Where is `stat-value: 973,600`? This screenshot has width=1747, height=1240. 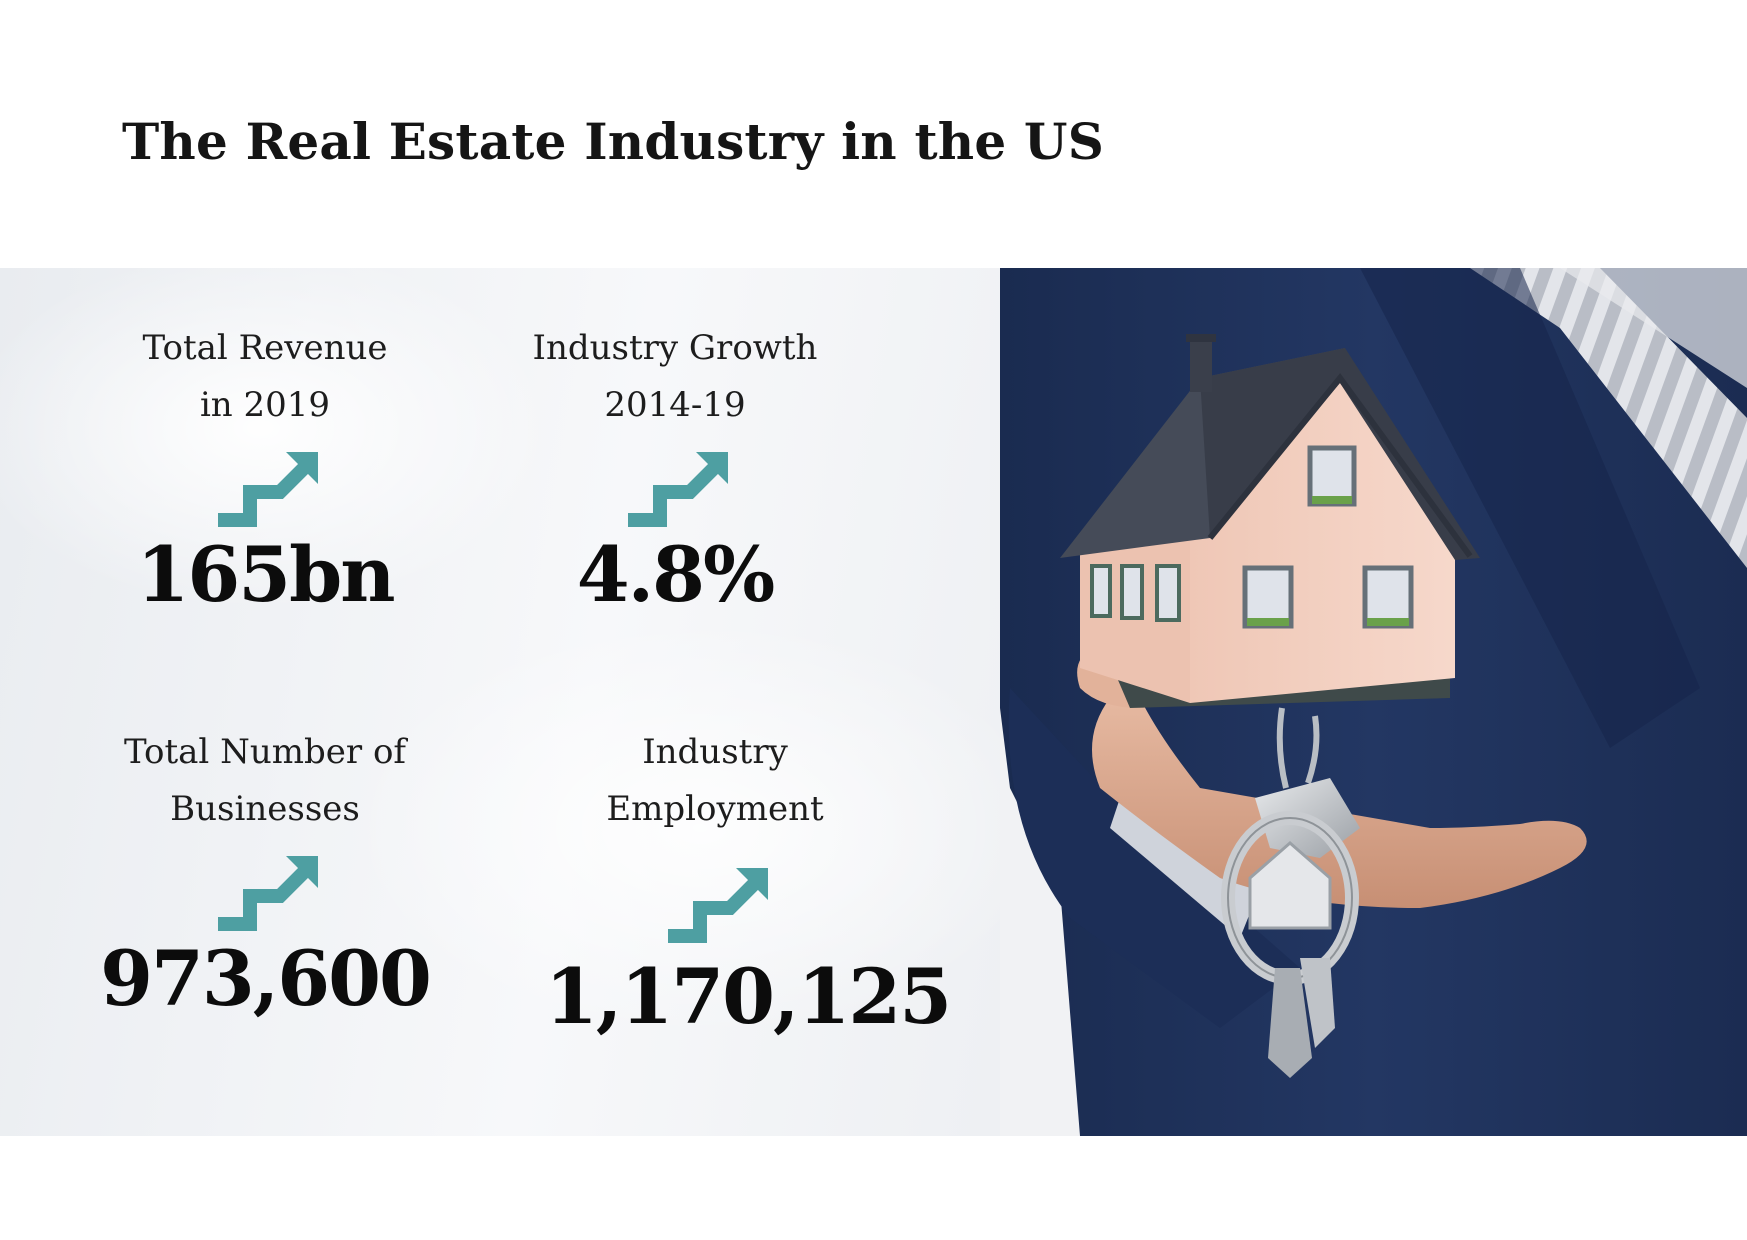
stat-value: 973,600 is located at coordinates (266, 978).